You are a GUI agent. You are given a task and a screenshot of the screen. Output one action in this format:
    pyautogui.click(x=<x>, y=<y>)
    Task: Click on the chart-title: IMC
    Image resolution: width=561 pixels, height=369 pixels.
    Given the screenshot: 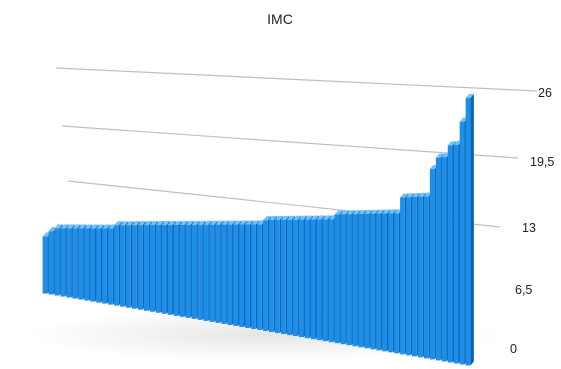 What is the action you would take?
    pyautogui.click(x=280, y=19)
    